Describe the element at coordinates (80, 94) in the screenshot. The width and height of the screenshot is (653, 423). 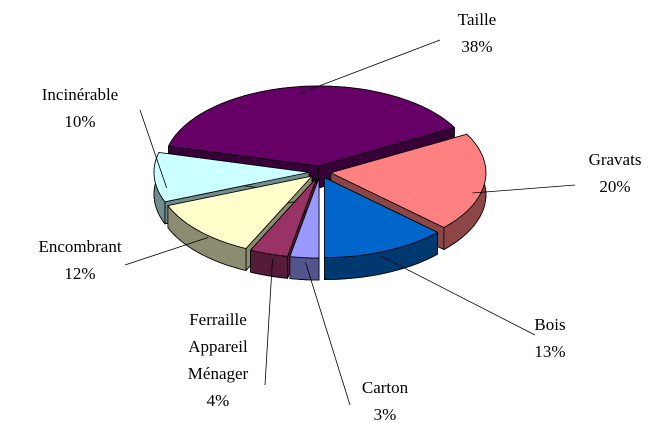
I see `category-label: Incinérable` at that location.